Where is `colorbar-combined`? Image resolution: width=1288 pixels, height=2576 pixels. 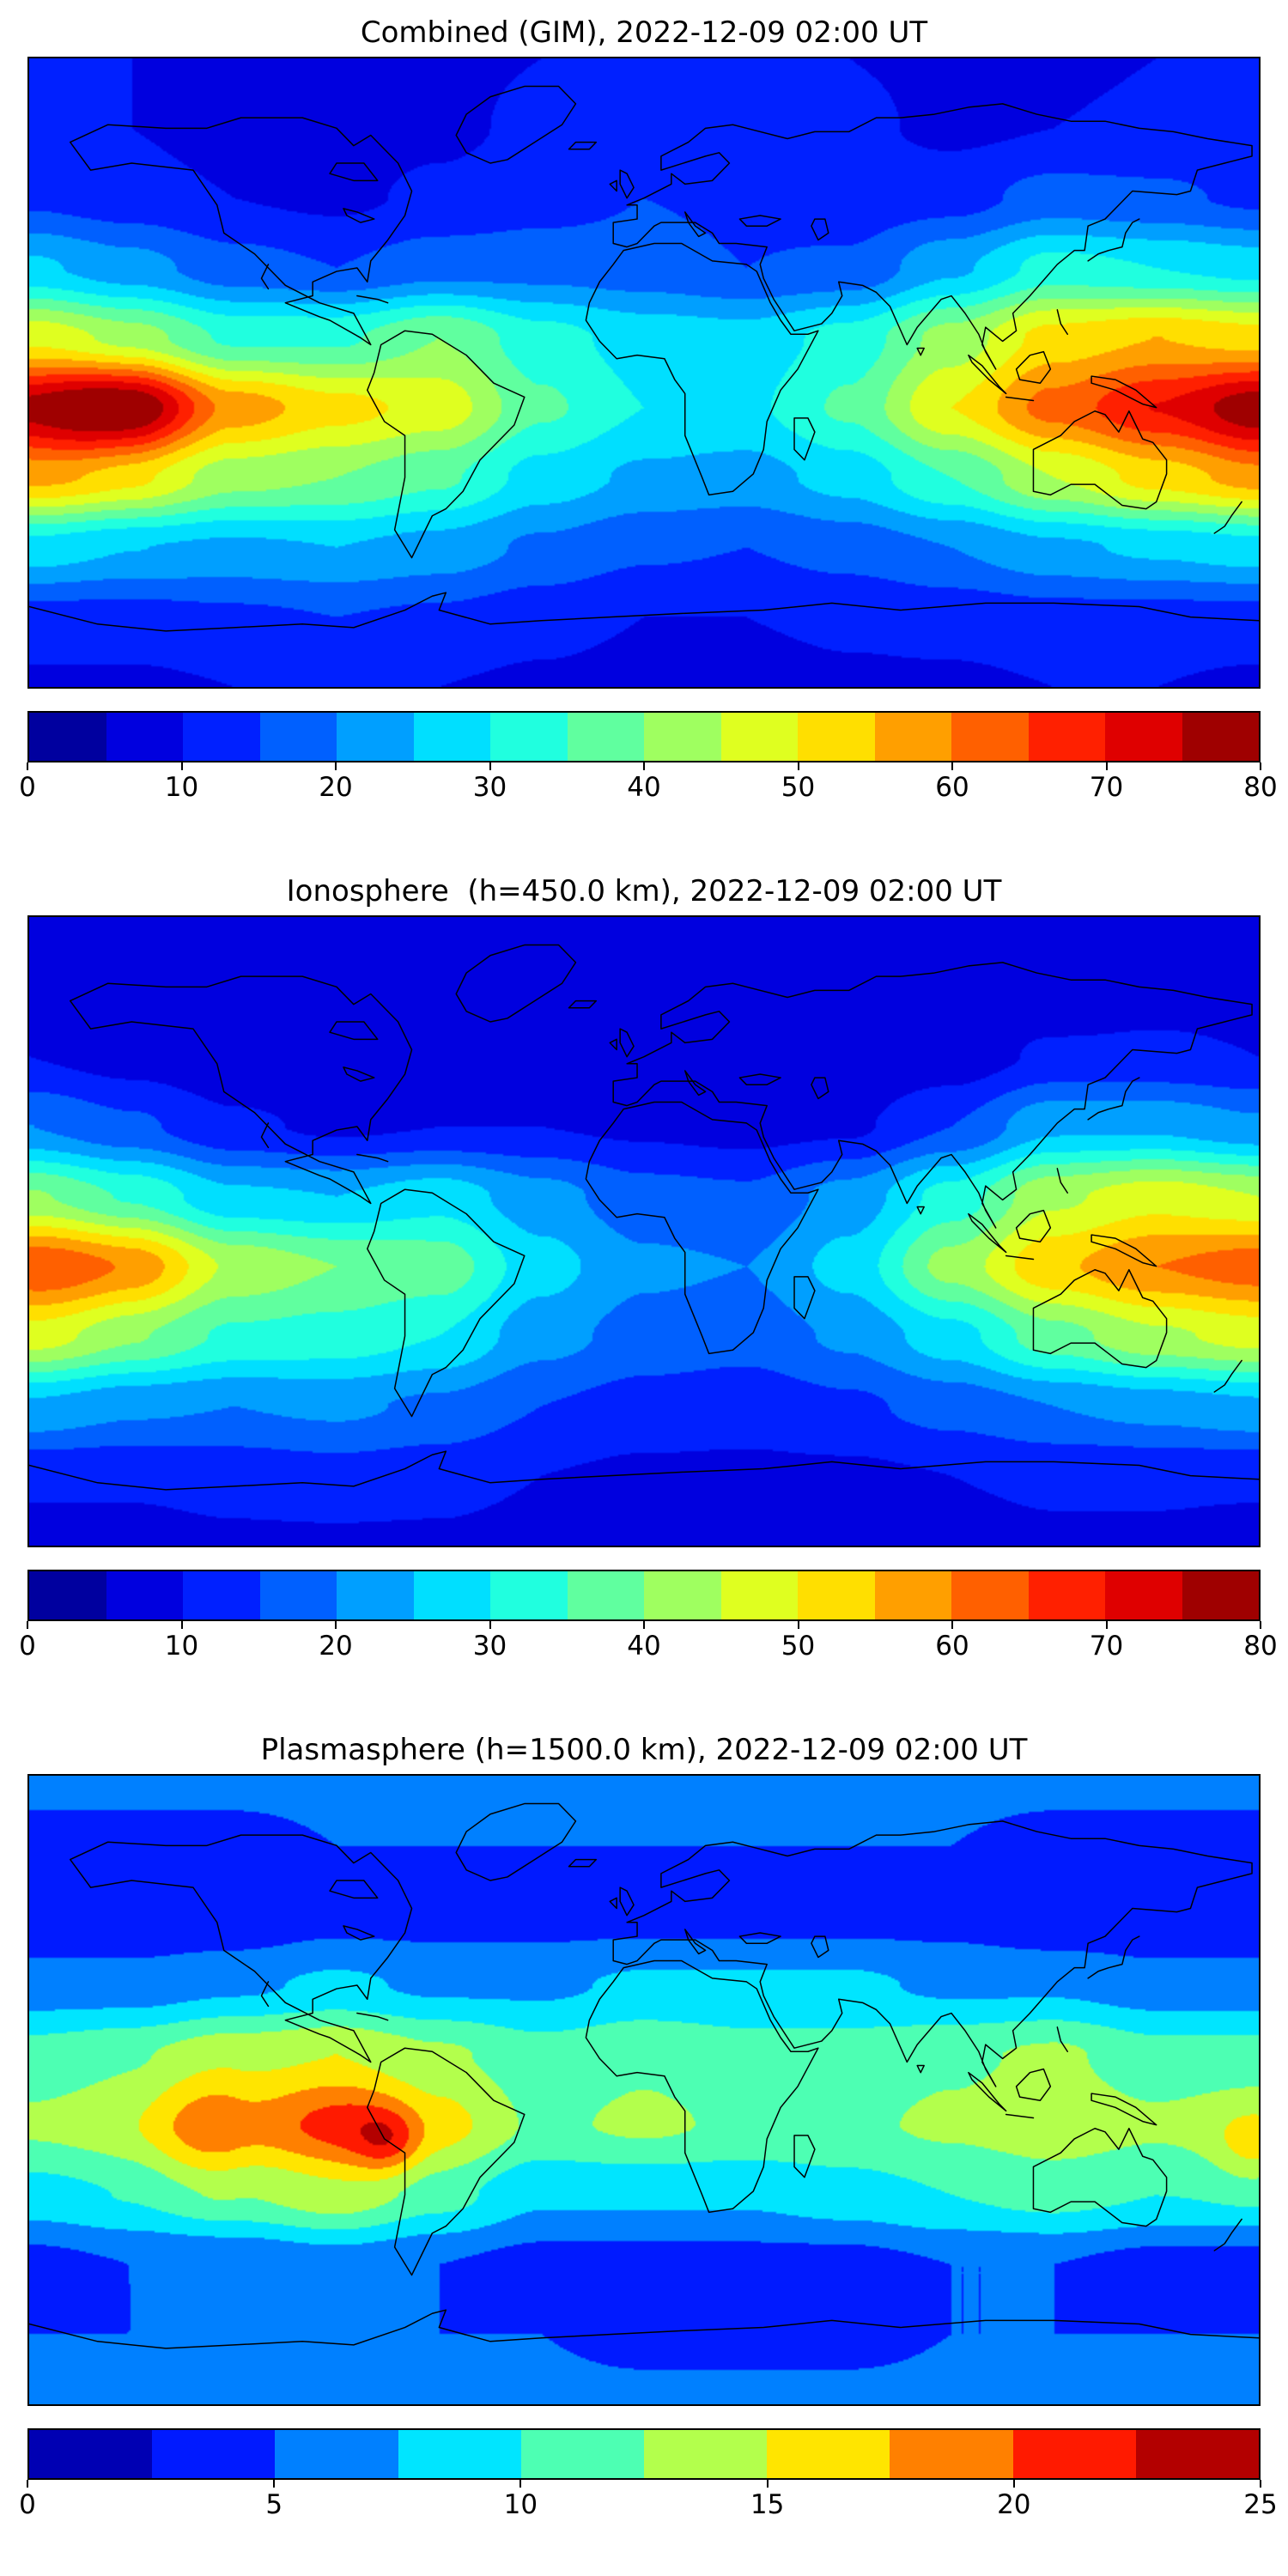 colorbar-combined is located at coordinates (644, 737).